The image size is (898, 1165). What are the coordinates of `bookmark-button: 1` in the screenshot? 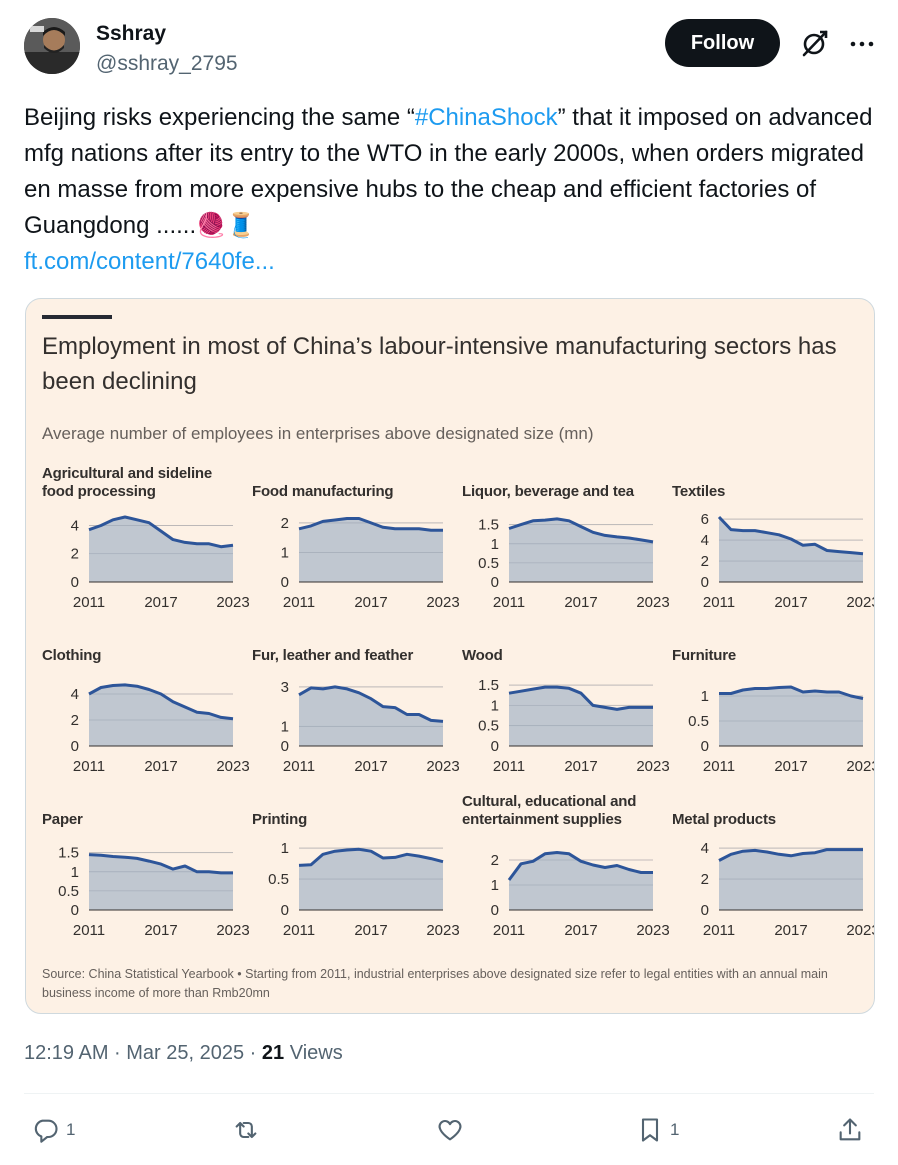 It's located at (657, 1130).